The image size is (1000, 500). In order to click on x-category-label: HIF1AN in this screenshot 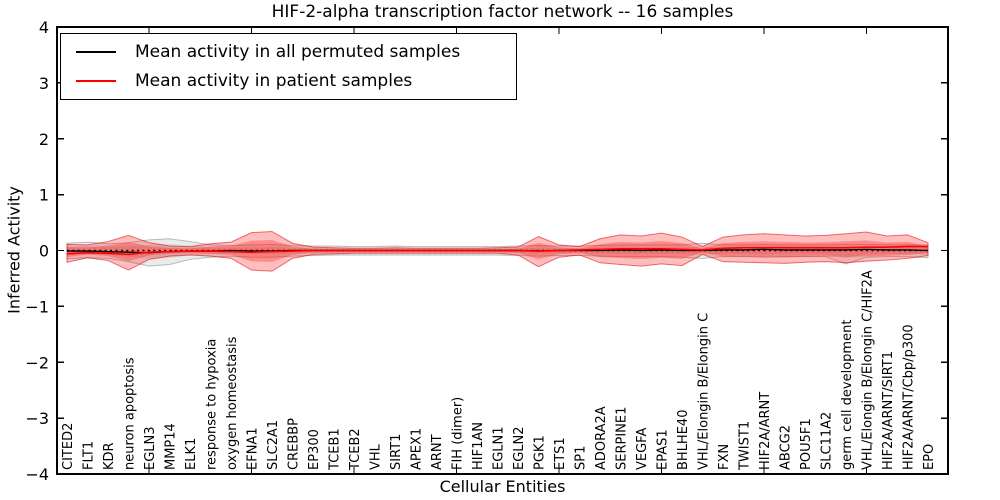, I will do `click(478, 446)`.